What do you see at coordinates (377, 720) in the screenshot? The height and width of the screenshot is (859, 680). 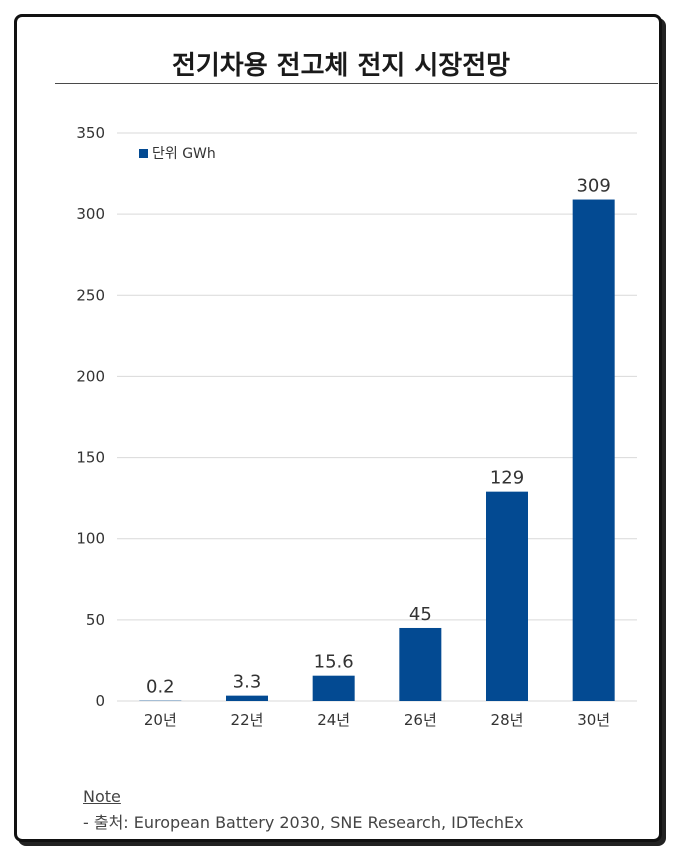 I see `x-axis-ticks: 20년 22년 24년 26년 28년 30년` at bounding box center [377, 720].